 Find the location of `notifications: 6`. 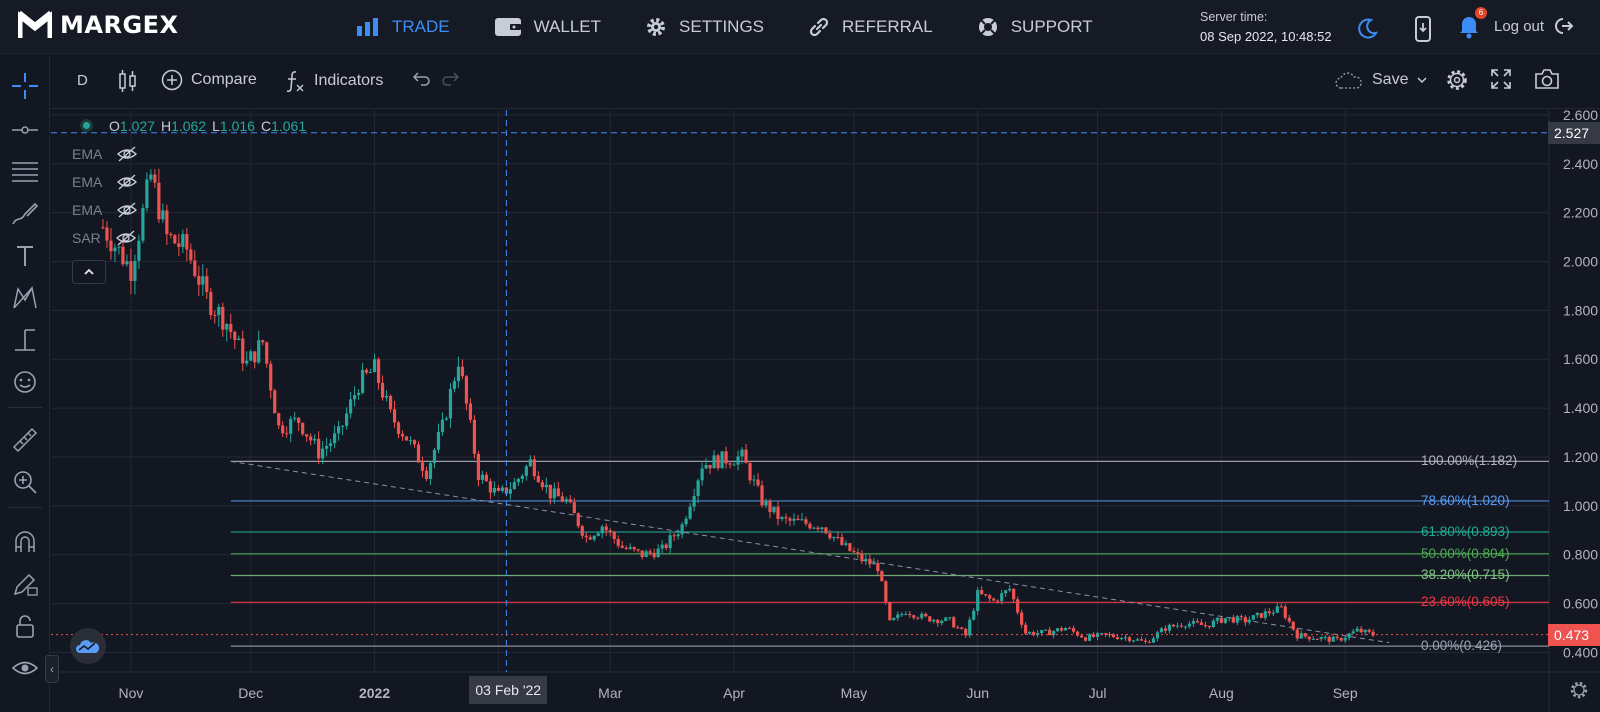

notifications: 6 is located at coordinates (1472, 25).